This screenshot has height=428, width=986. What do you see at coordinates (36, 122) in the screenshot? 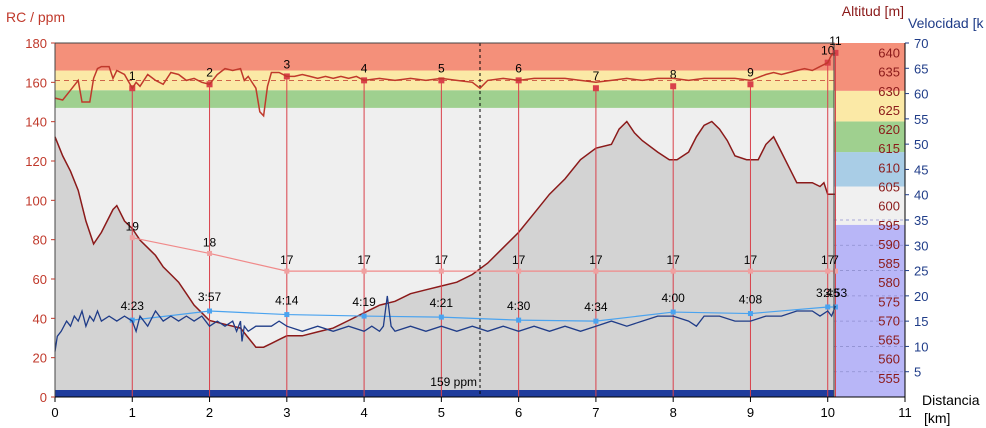
I see `hr-tick-label-140: 140` at bounding box center [36, 122].